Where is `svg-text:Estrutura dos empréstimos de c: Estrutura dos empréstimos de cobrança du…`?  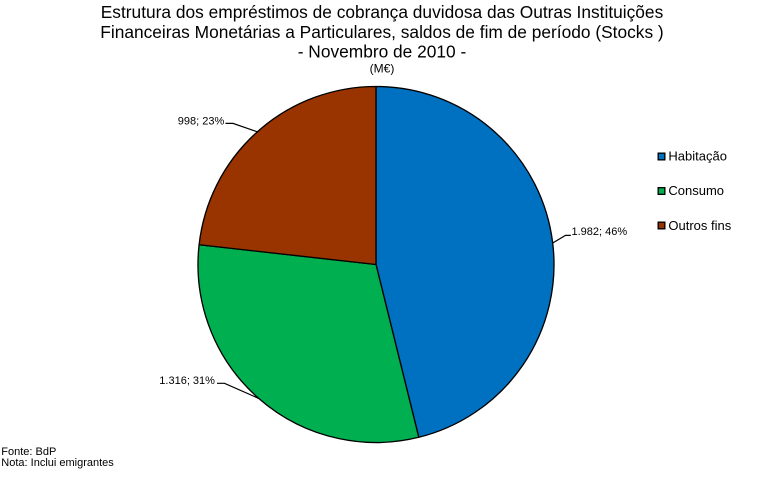
svg-text:Estrutura dos empréstimos de c: Estrutura dos empréstimos de cobrança du… is located at coordinates (382, 12).